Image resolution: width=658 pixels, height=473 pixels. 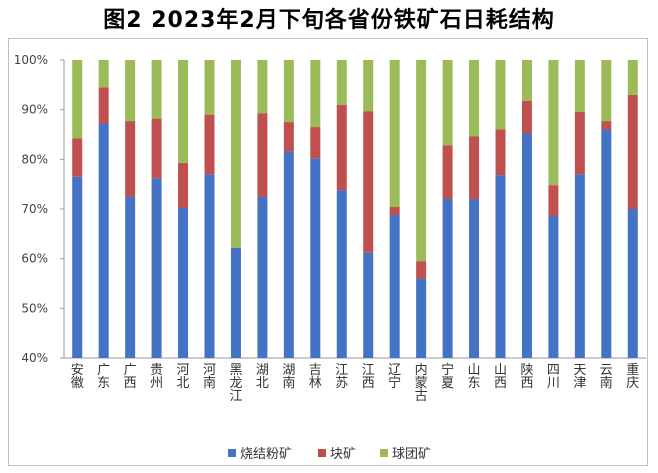 What do you see at coordinates (394, 370) in the screenshot?
I see `x-category-char: 辽` at bounding box center [394, 370].